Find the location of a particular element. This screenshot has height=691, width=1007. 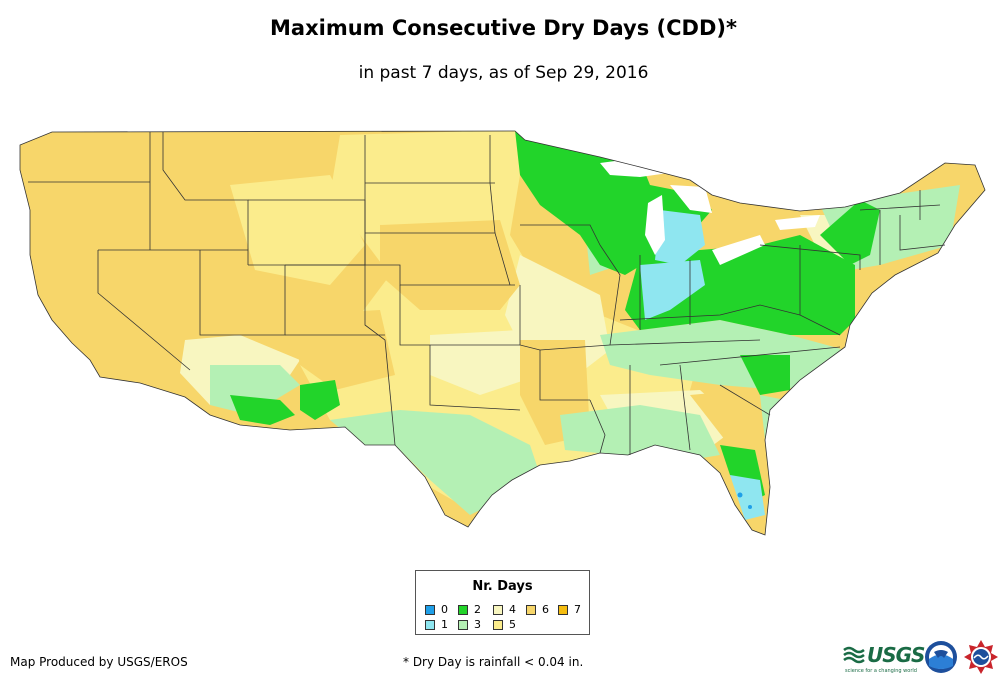

usgs-wave-icon is located at coordinates (854, 655).